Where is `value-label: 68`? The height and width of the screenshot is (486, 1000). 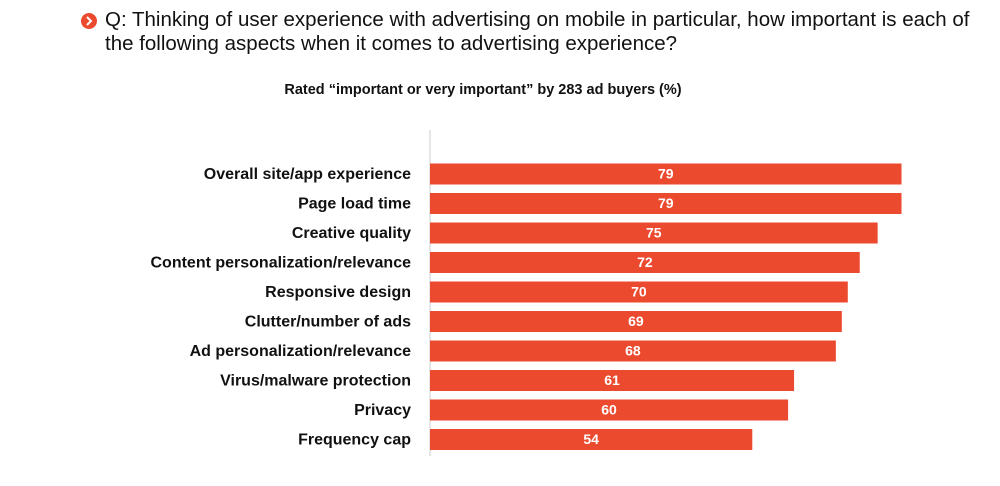 value-label: 68 is located at coordinates (633, 351).